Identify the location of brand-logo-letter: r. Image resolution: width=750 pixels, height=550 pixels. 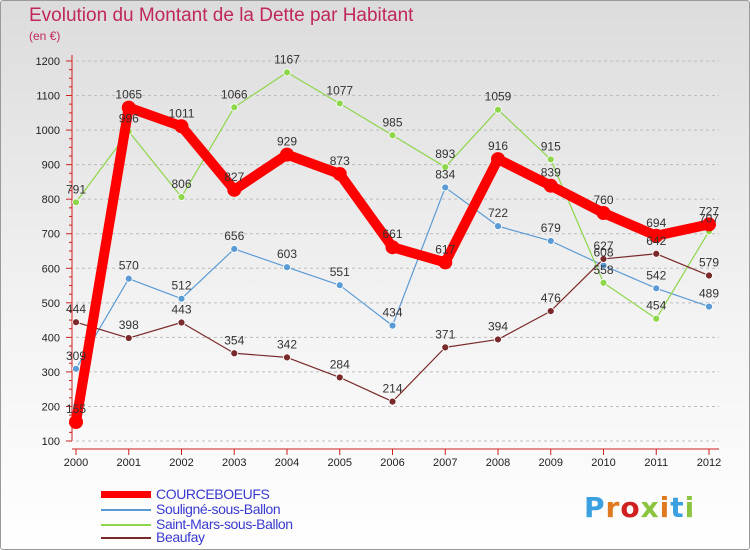
(613, 507).